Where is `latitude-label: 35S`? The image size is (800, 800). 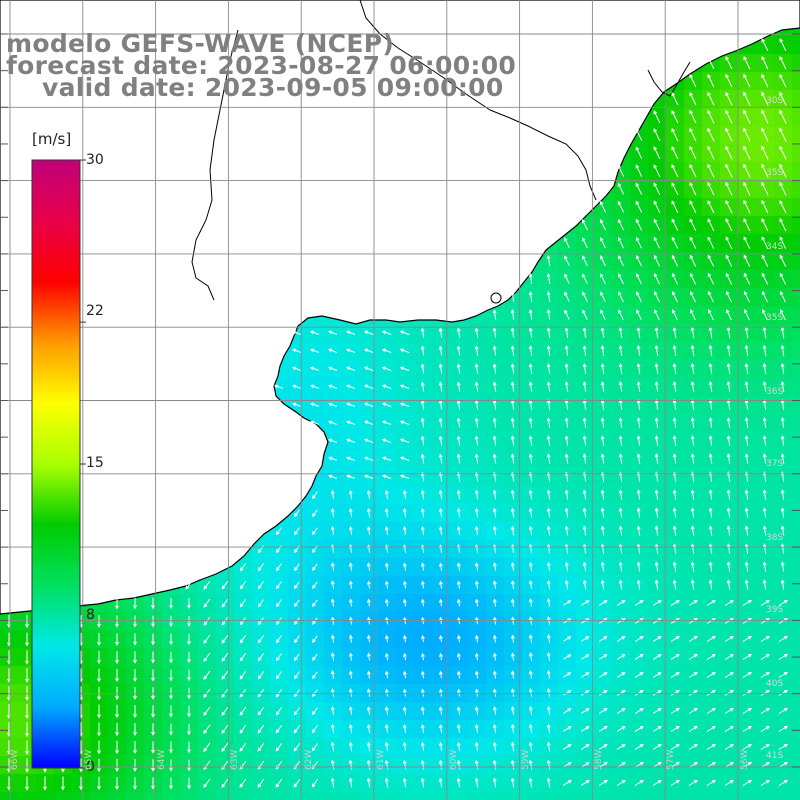
latitude-label: 35S is located at coordinates (775, 318).